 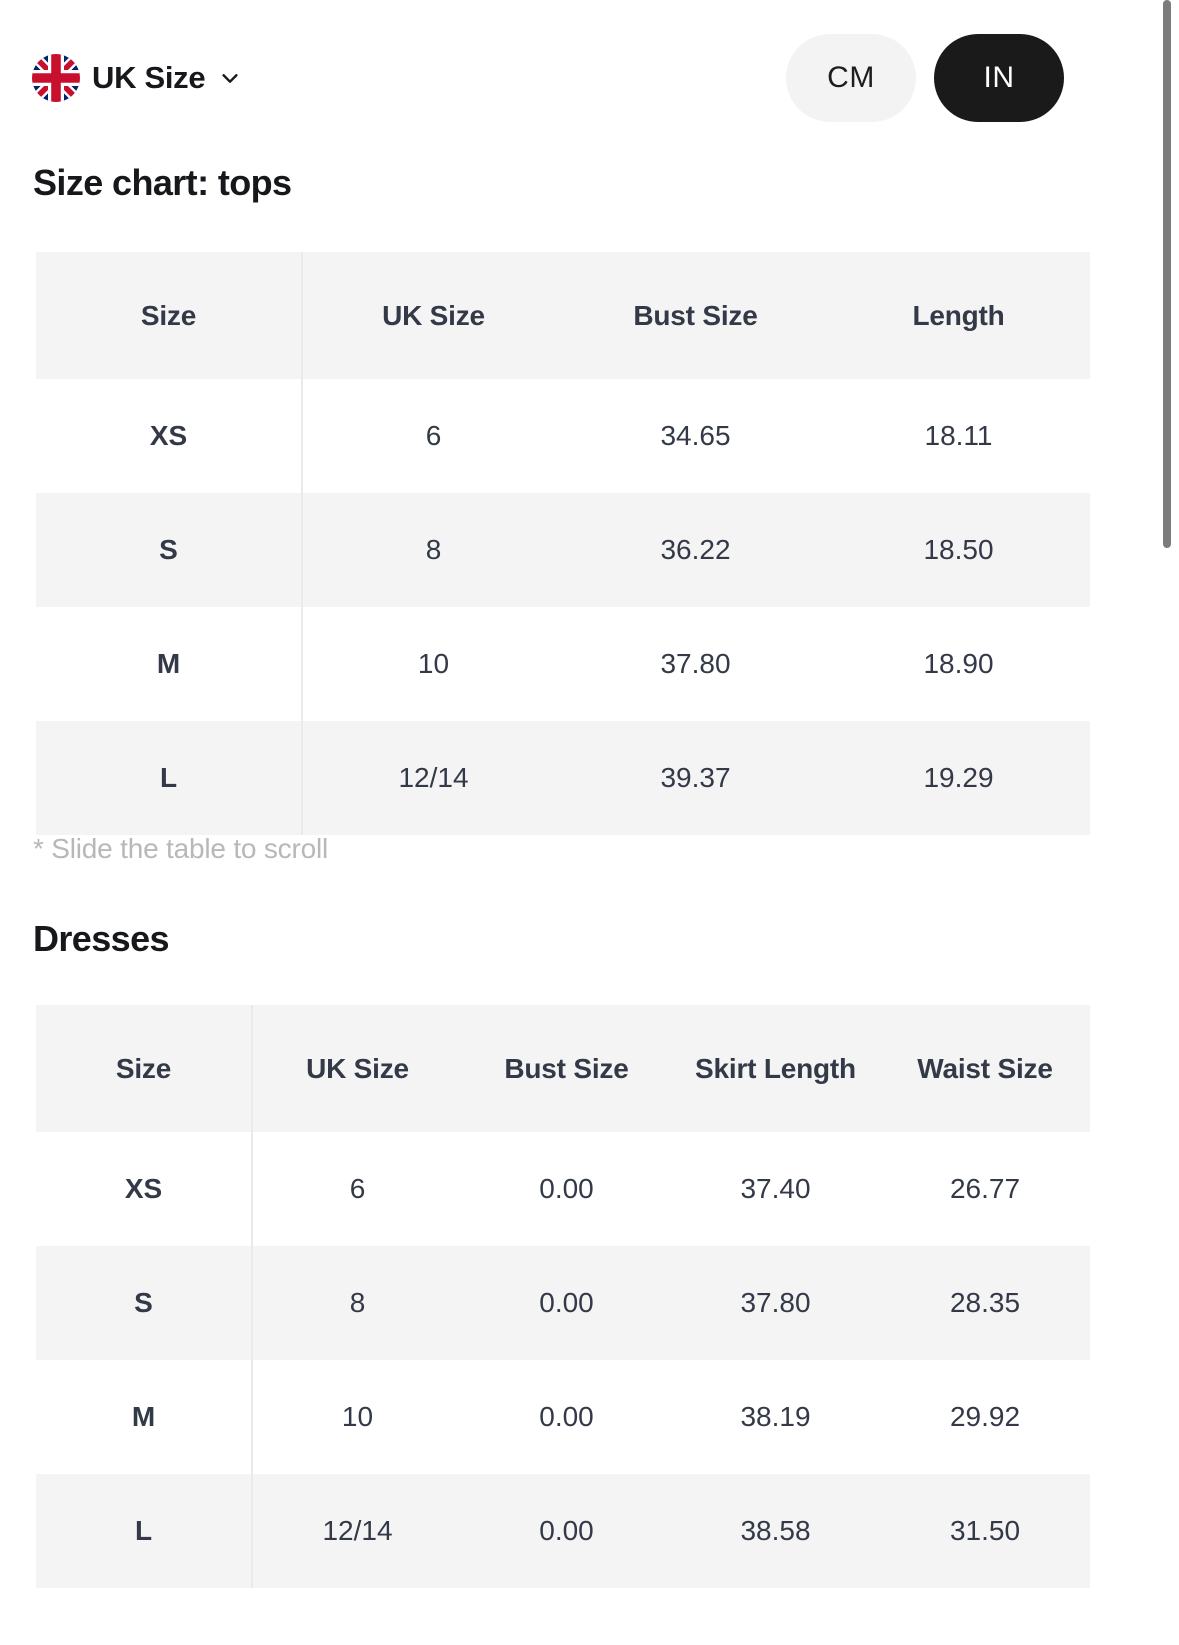 I want to click on cell-skirt-length: 38.19, so click(x=775, y=1417).